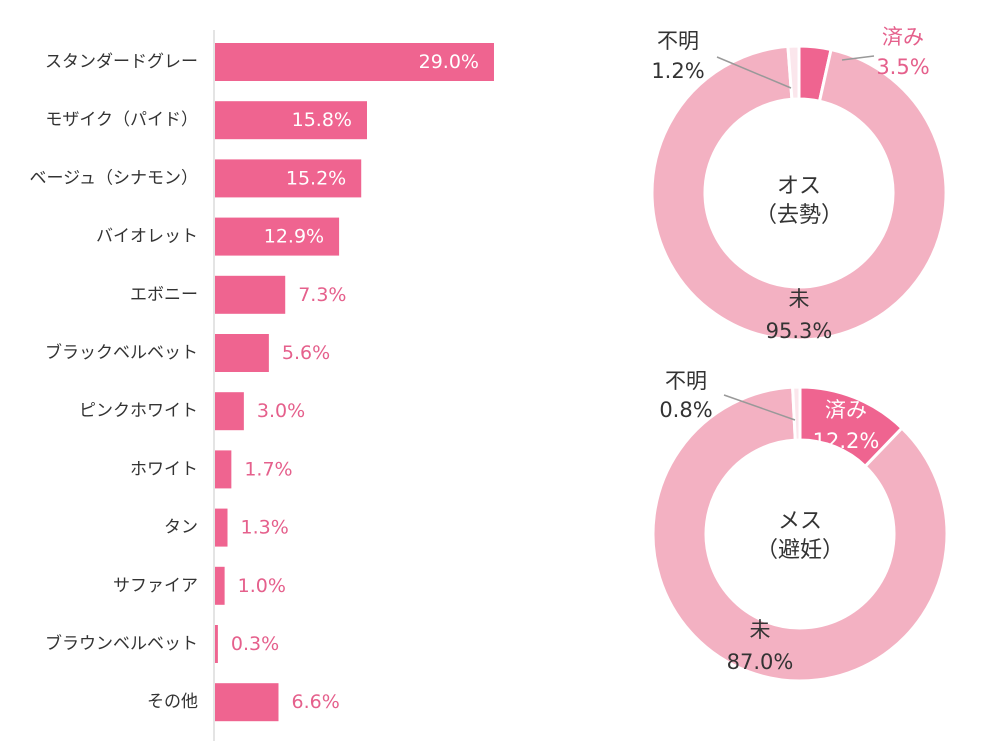  I want to click on category-label: ベージュ（シナモン）, so click(114, 178).